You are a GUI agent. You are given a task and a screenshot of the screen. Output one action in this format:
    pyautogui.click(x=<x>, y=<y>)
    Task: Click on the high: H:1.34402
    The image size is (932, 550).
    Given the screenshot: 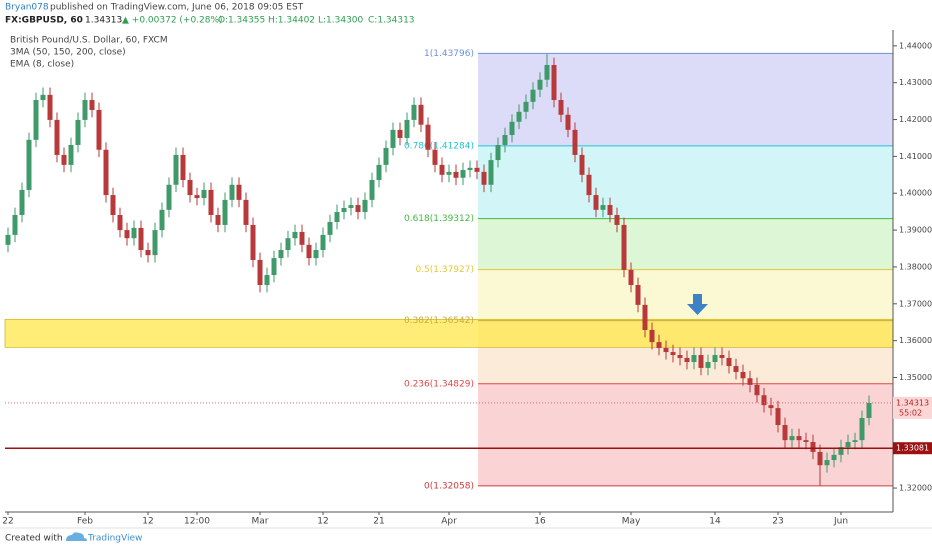 What is the action you would take?
    pyautogui.click(x=291, y=21)
    